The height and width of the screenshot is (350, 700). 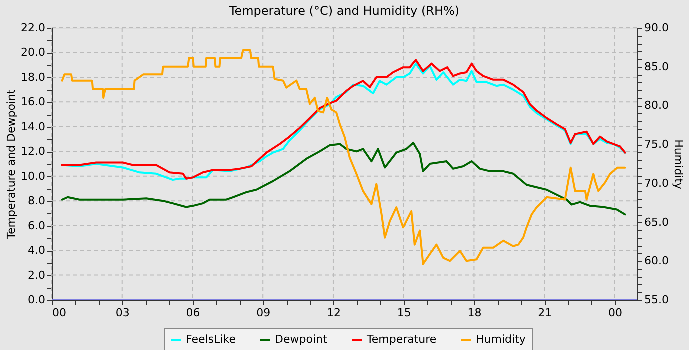 What do you see at coordinates (678, 165) in the screenshot?
I see `y2-axis-title: Humidity` at bounding box center [678, 165].